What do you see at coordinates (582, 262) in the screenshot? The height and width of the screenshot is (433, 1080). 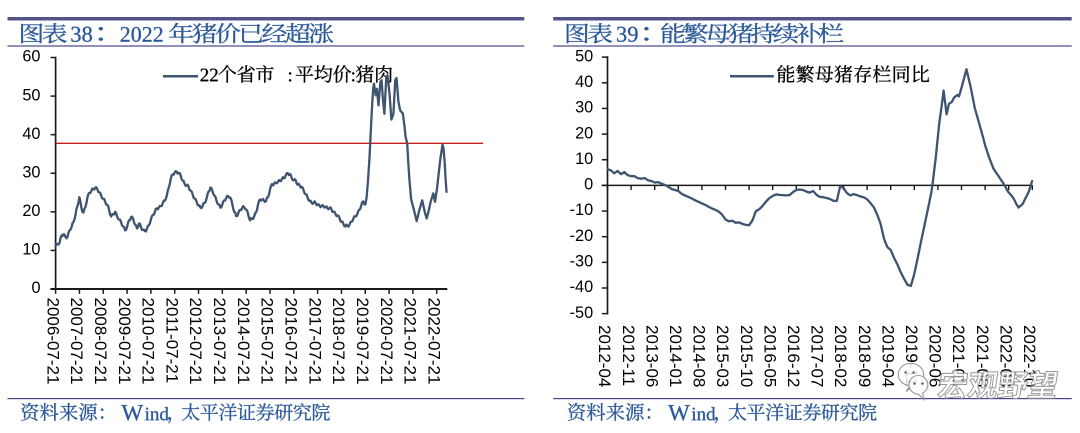 I see `svg-text: -30` at bounding box center [582, 262].